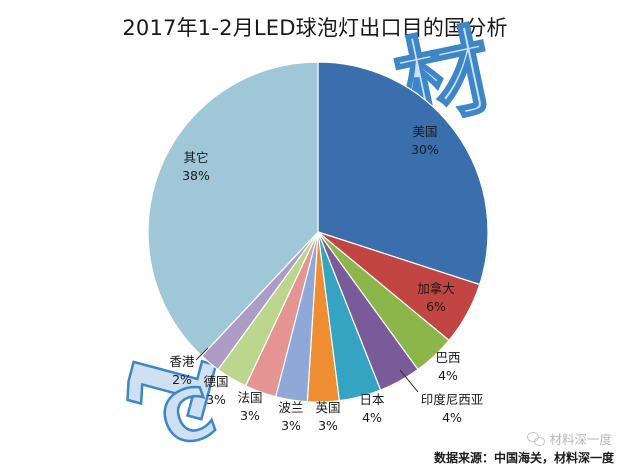 The width and height of the screenshot is (630, 472). What do you see at coordinates (523, 458) in the screenshot?
I see `data-source-note: 数据来源：中国海关，材料深一度` at bounding box center [523, 458].